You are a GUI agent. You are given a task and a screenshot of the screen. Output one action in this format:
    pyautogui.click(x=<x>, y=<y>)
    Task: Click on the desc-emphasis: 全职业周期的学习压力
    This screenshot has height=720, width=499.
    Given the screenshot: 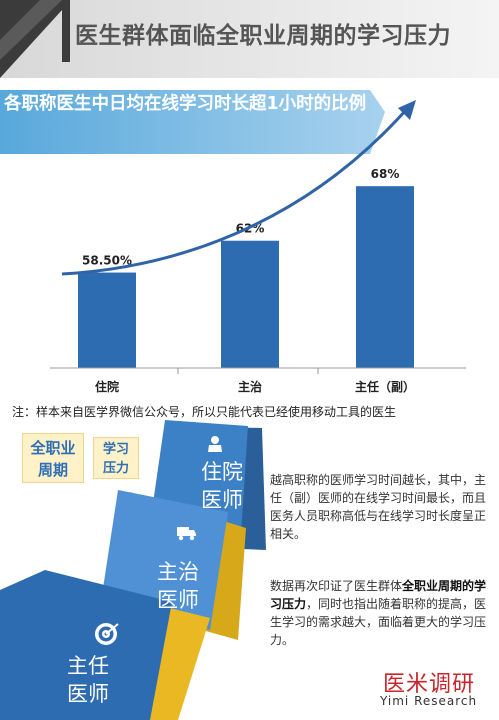 What is the action you would take?
    pyautogui.click(x=378, y=595)
    